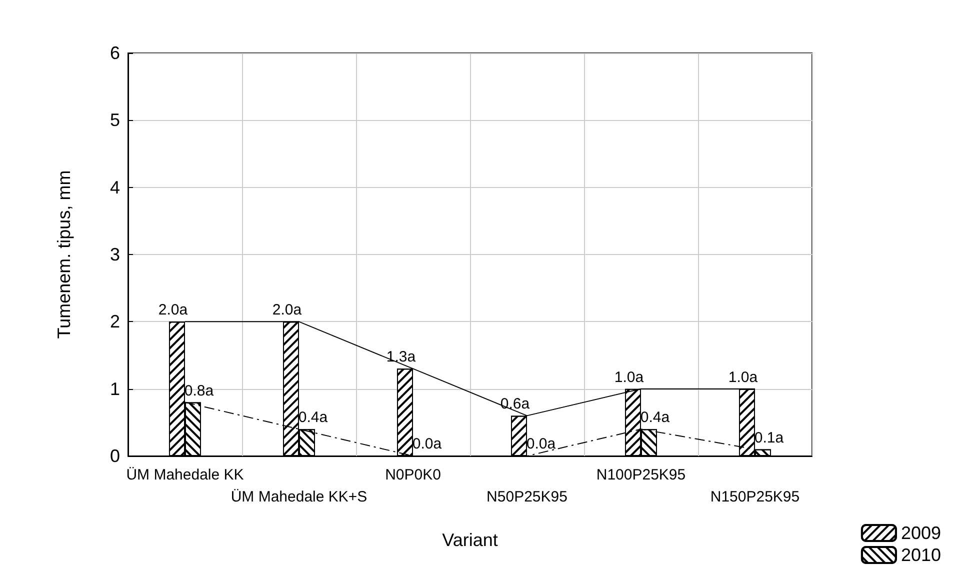 The width and height of the screenshot is (956, 579). I want to click on data-label: 1.3a, so click(401, 357).